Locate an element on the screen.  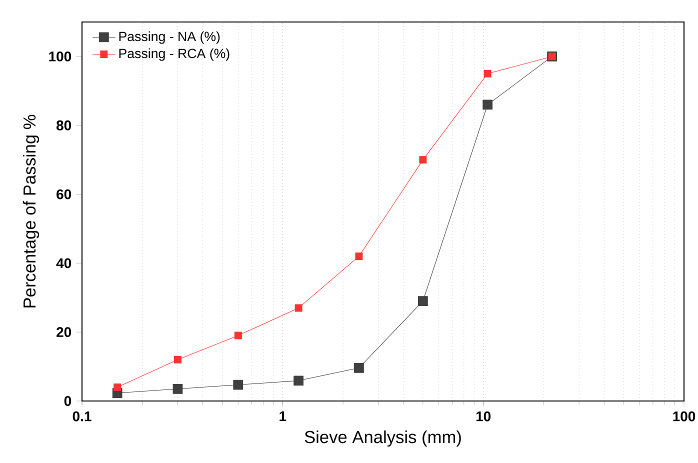
y-tick-label: 40 is located at coordinates (64, 263).